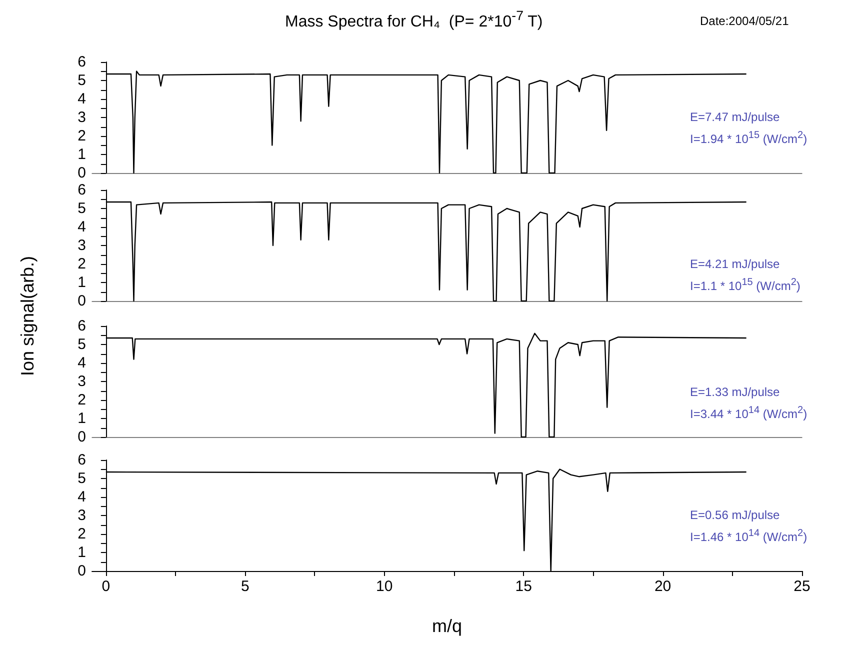  What do you see at coordinates (384, 586) in the screenshot?
I see `x-tick-label: 10` at bounding box center [384, 586].